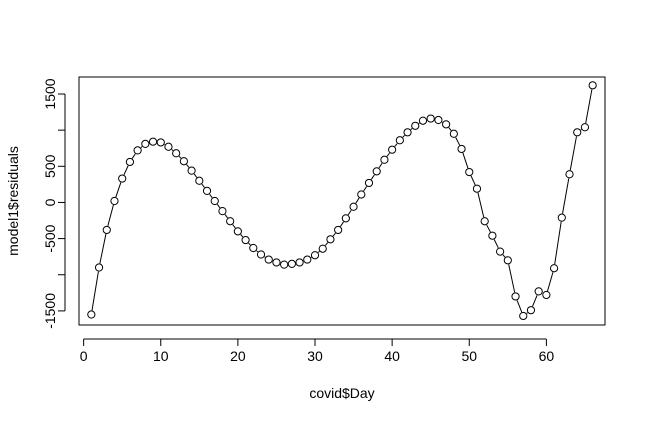  I want to click on x-axis: 0 10 20 30 40 50 60, so click(317, 351).